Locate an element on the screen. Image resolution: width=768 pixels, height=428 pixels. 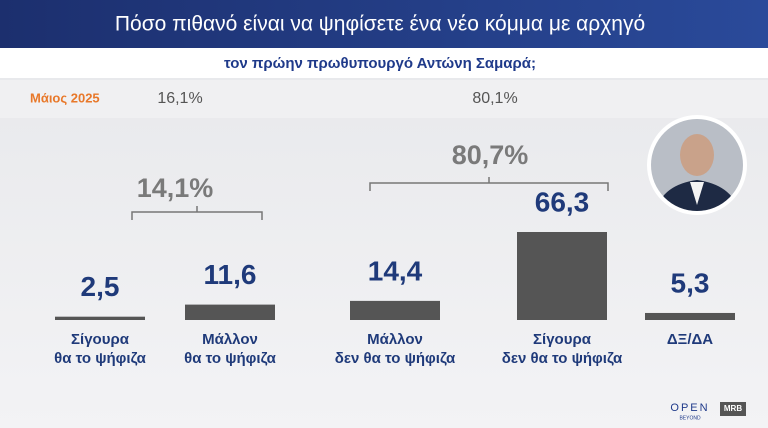
group-label: 80,7% is located at coordinates (490, 155).